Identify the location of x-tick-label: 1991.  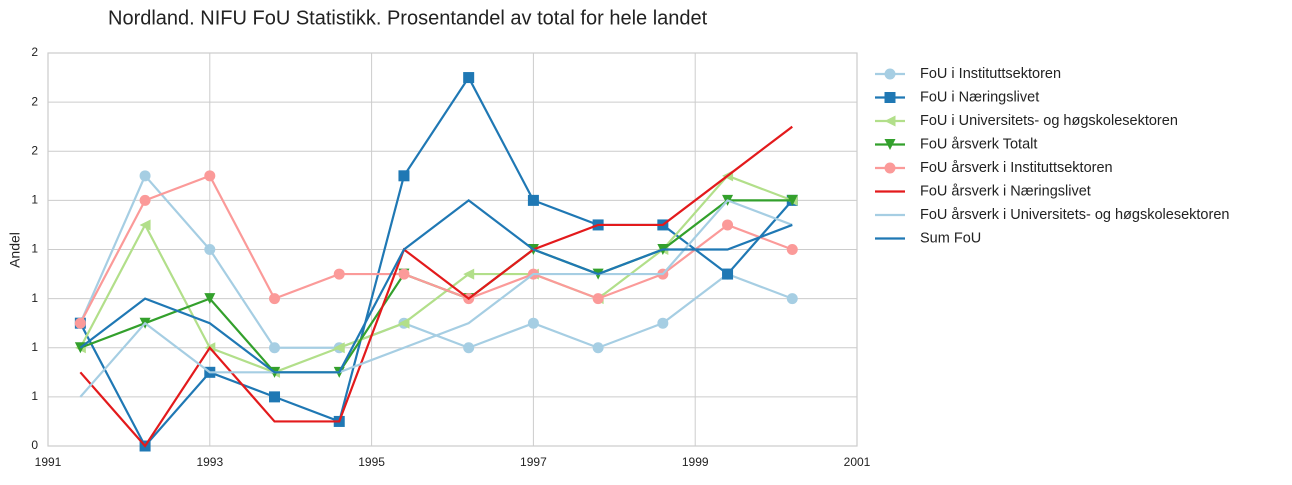
(48, 462).